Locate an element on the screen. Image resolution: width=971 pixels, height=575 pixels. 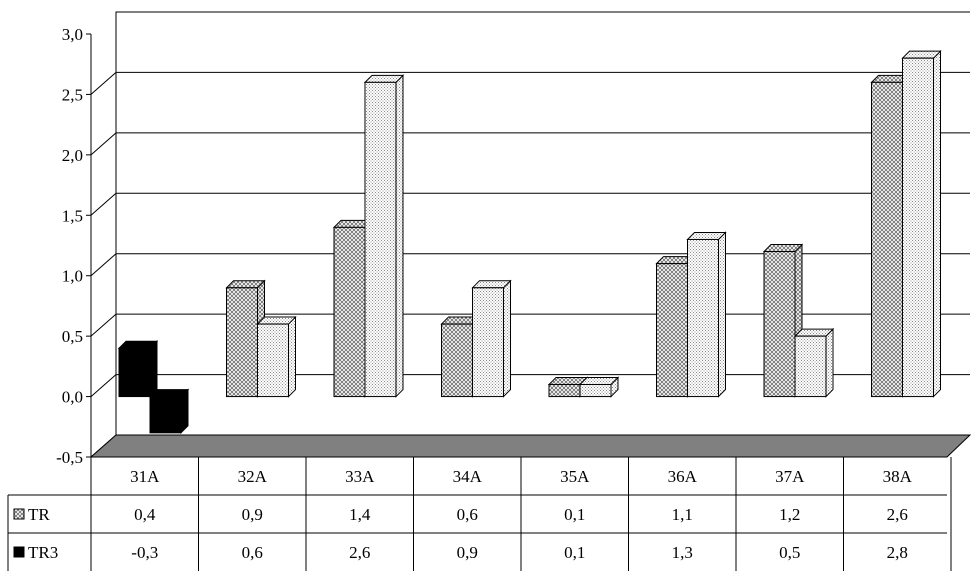
data-cell: 1,1 is located at coordinates (682, 514).